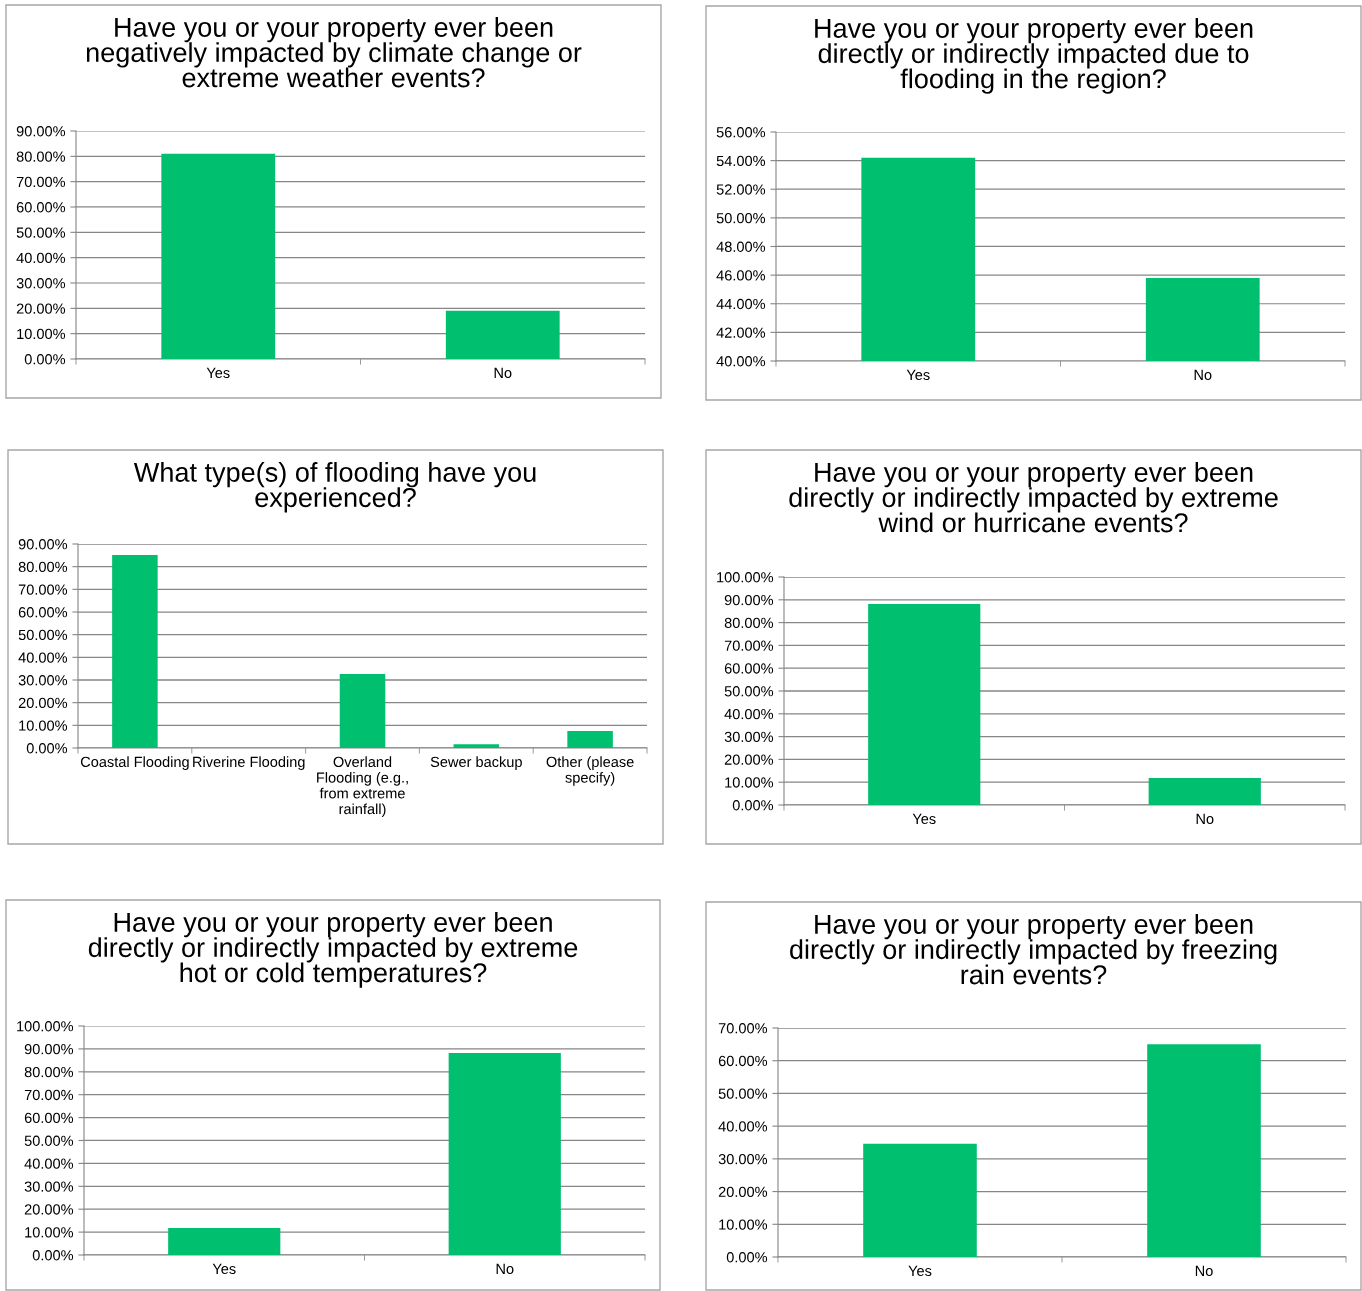  What do you see at coordinates (741, 161) in the screenshot?
I see `y-tick-label: 54.00%` at bounding box center [741, 161].